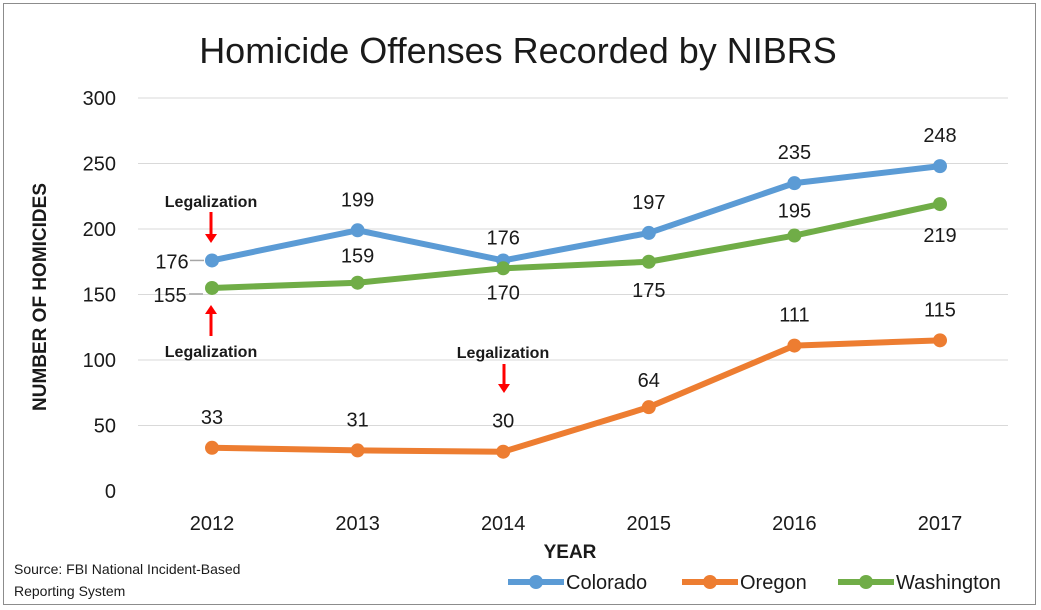 This screenshot has width=1041, height=610. Describe the element at coordinates (794, 524) in the screenshot. I see `x-tick-label: 2016` at that location.